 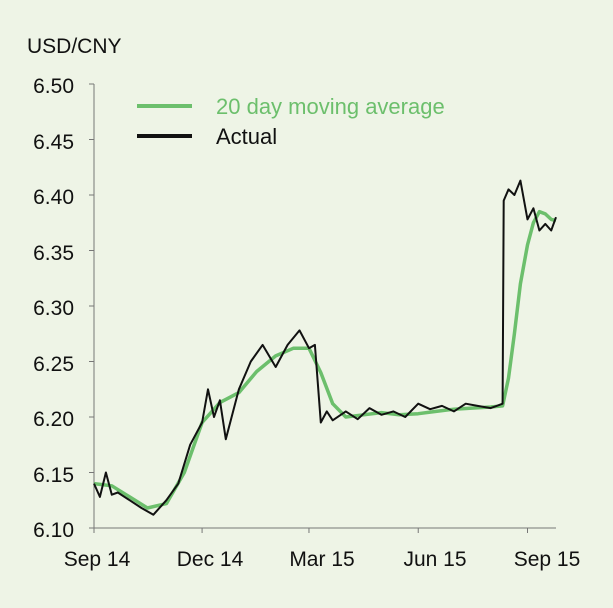 I want to click on x-tick-label: Sep 15, so click(x=547, y=559).